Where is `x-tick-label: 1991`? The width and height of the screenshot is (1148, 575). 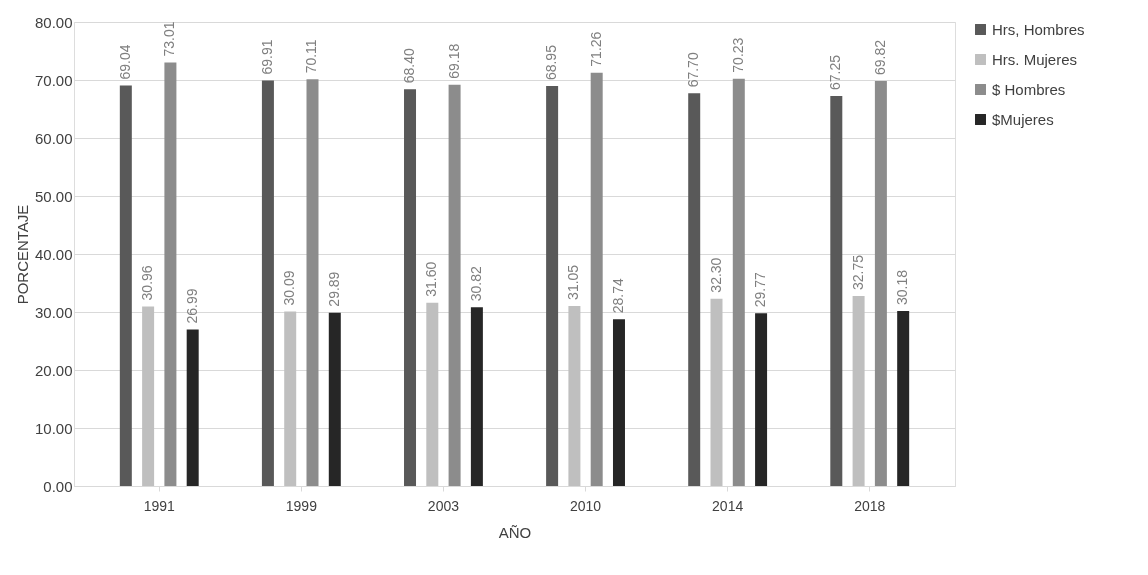
x-tick-label: 1991 is located at coordinates (159, 505).